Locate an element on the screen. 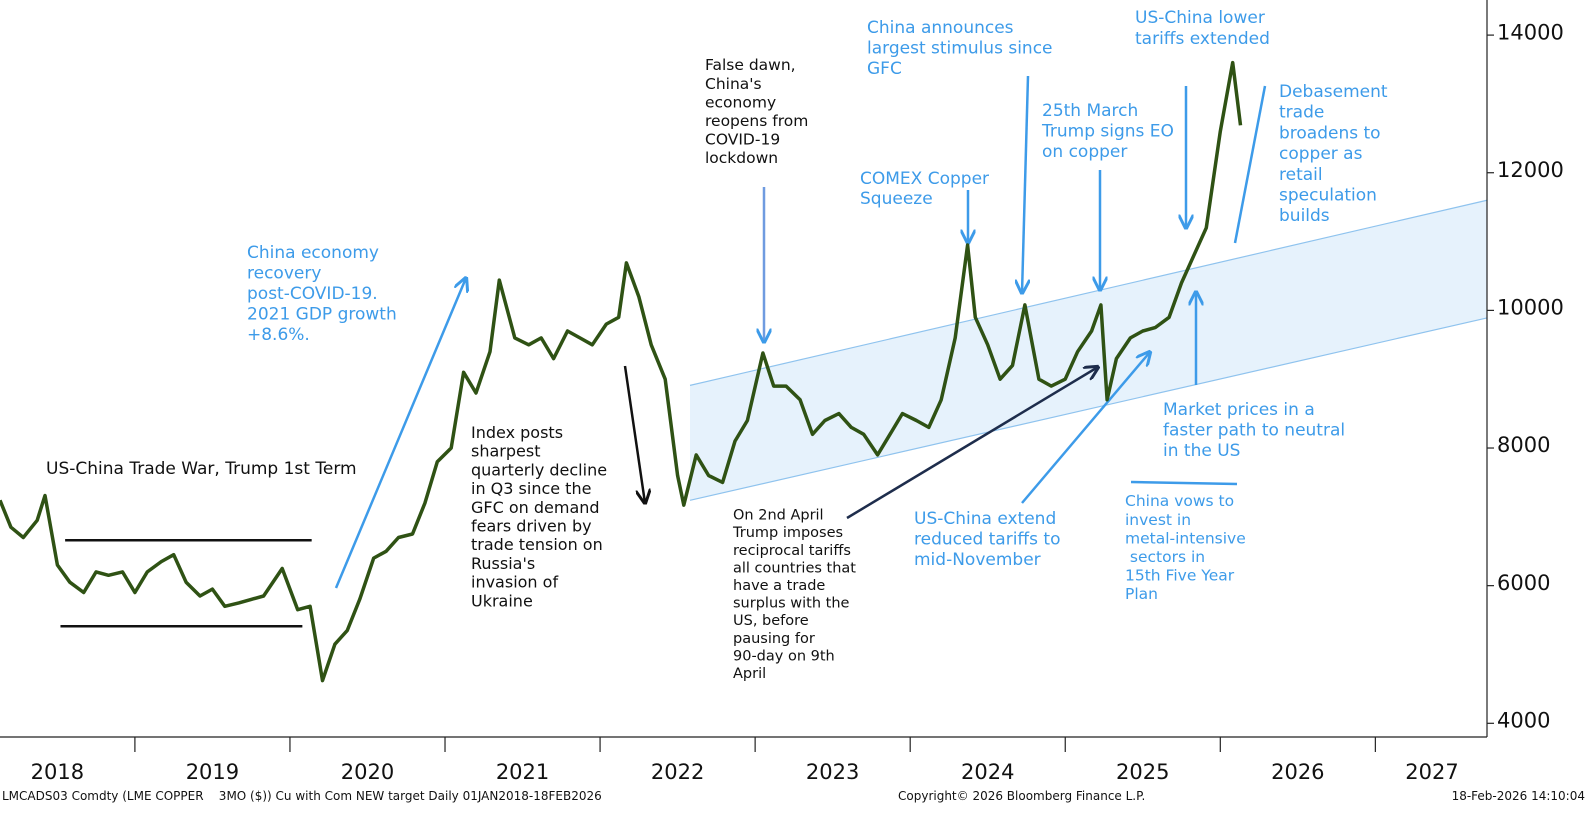 The width and height of the screenshot is (1589, 817). x-tick-label: 2026 is located at coordinates (1297, 772).